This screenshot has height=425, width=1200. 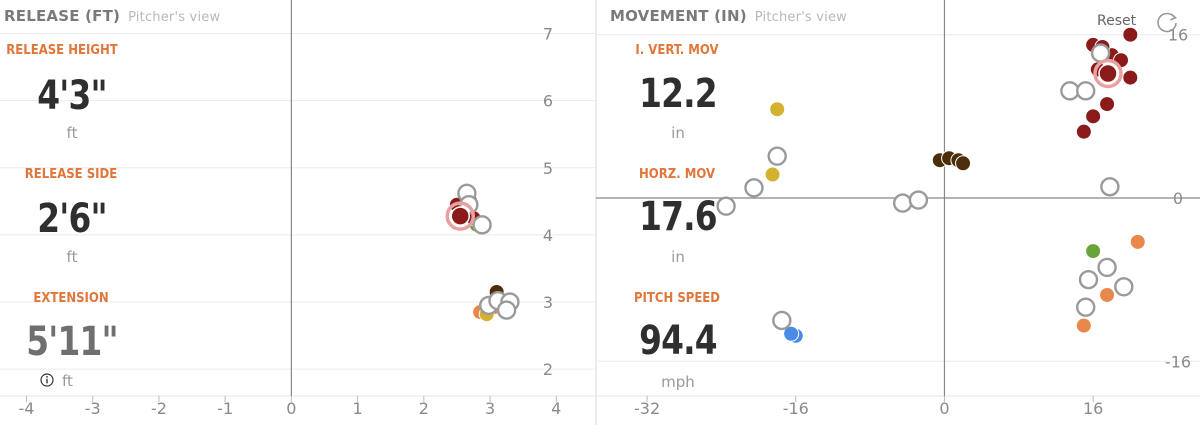 I want to click on release-y-tick-label: 5, so click(x=548, y=168).